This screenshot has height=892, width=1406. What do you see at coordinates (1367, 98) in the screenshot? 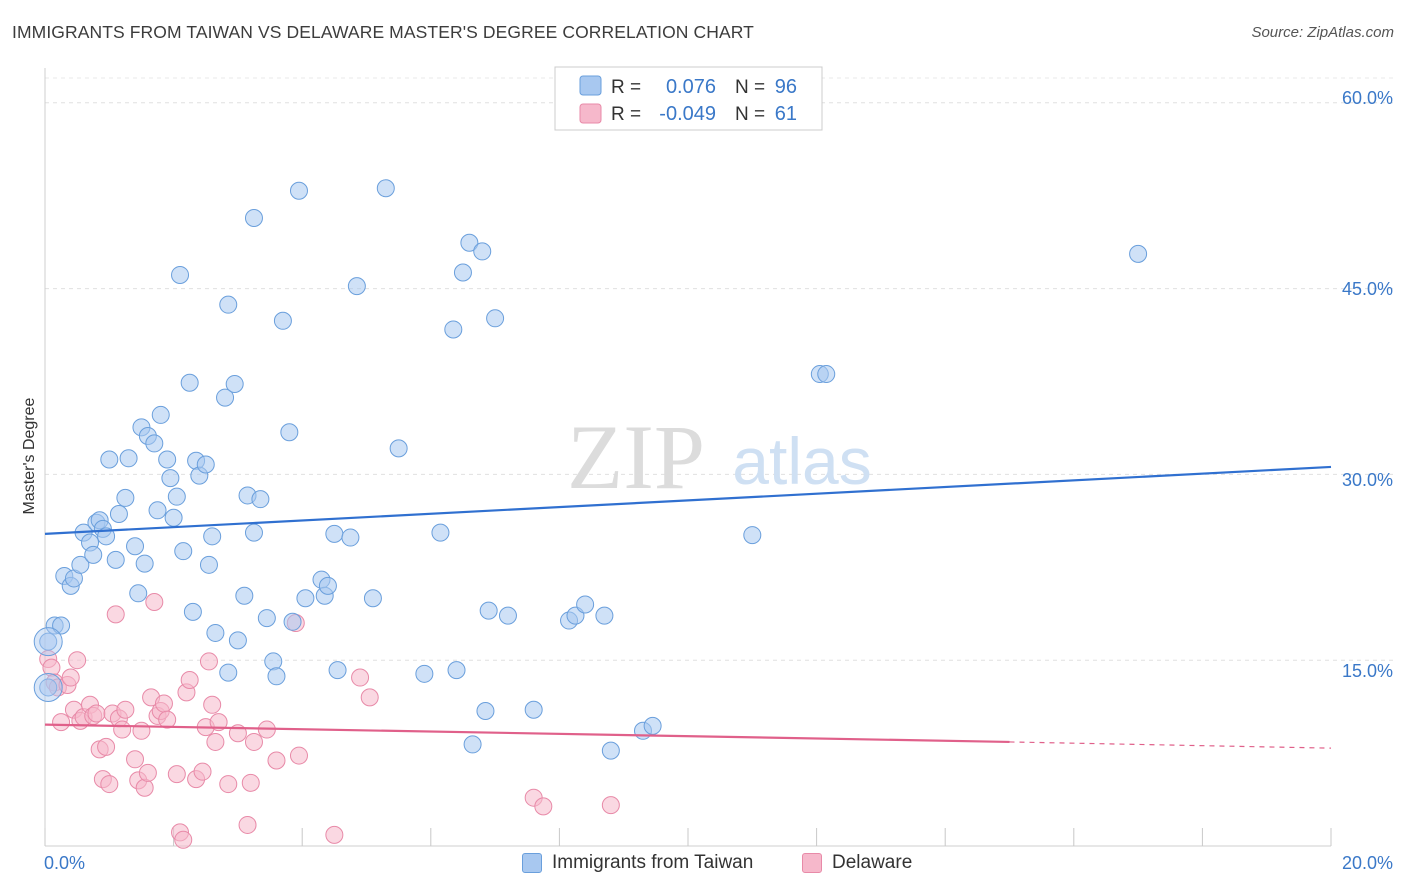
I see `y-tick-label-60: 60.0%` at bounding box center [1367, 98].